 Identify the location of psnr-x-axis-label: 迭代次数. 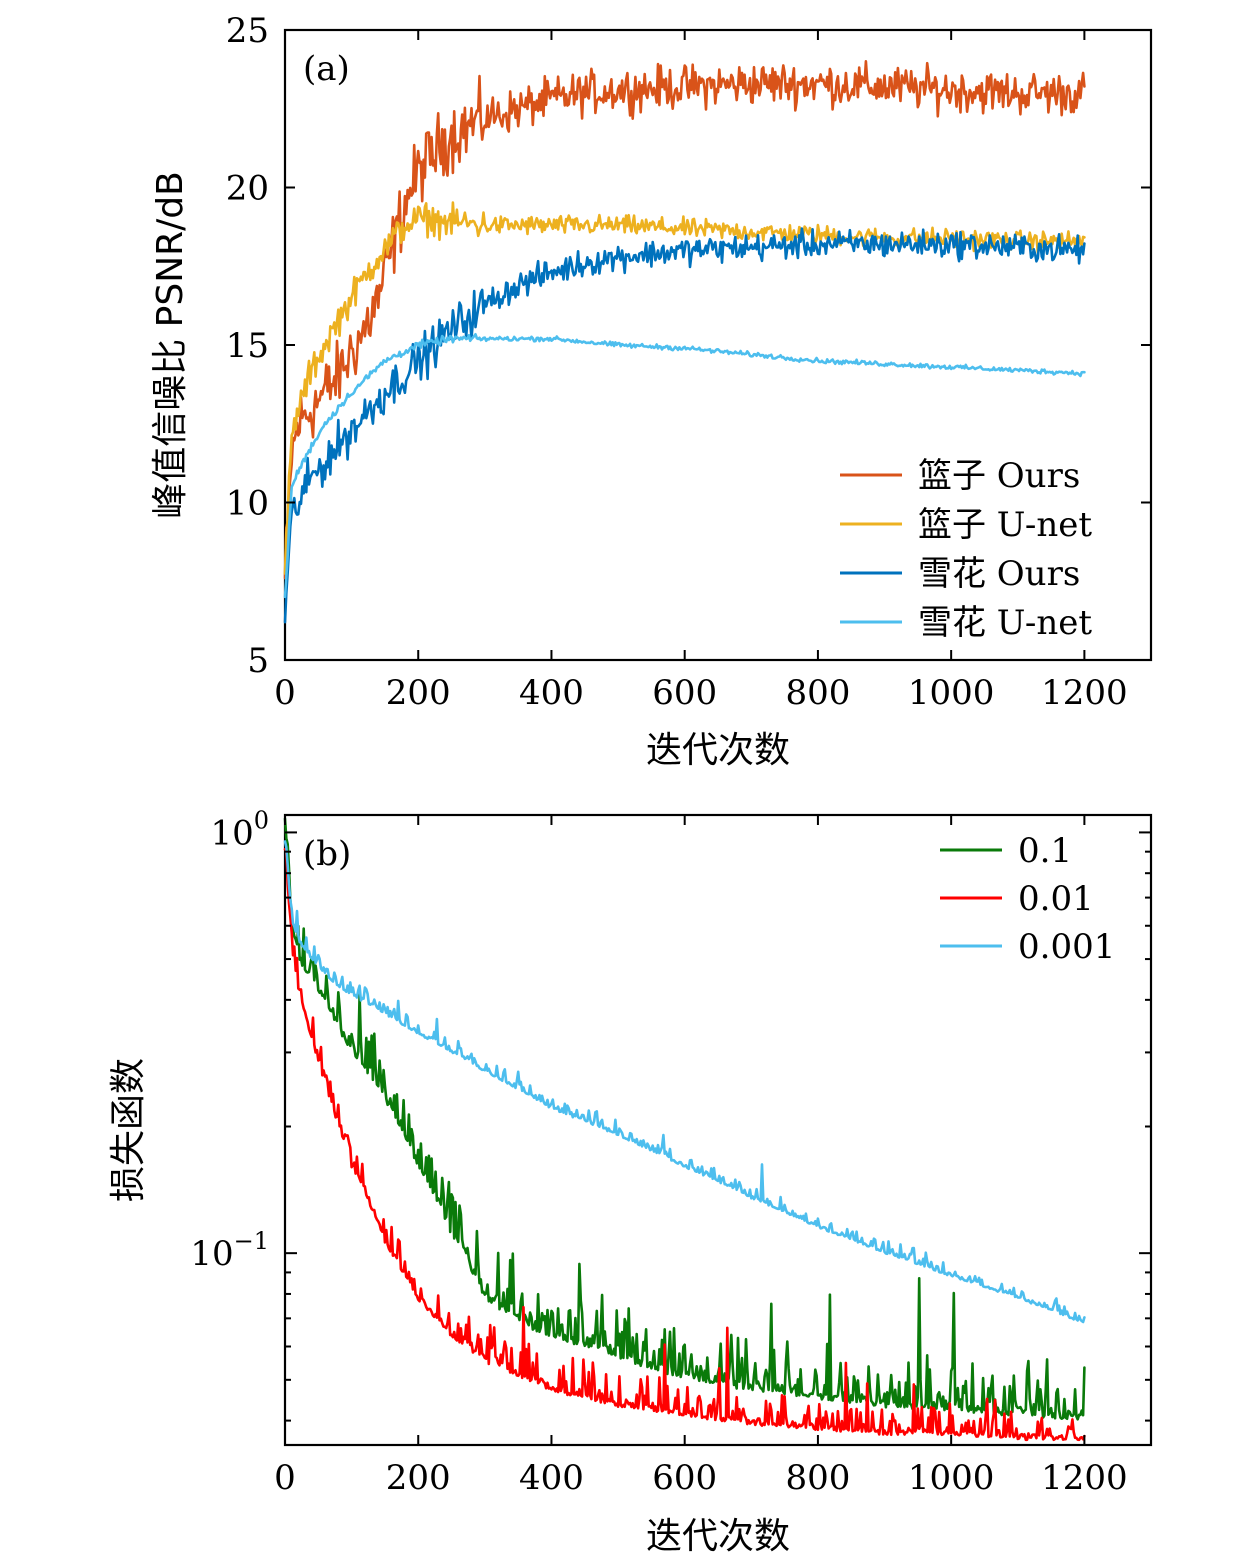
(718, 750).